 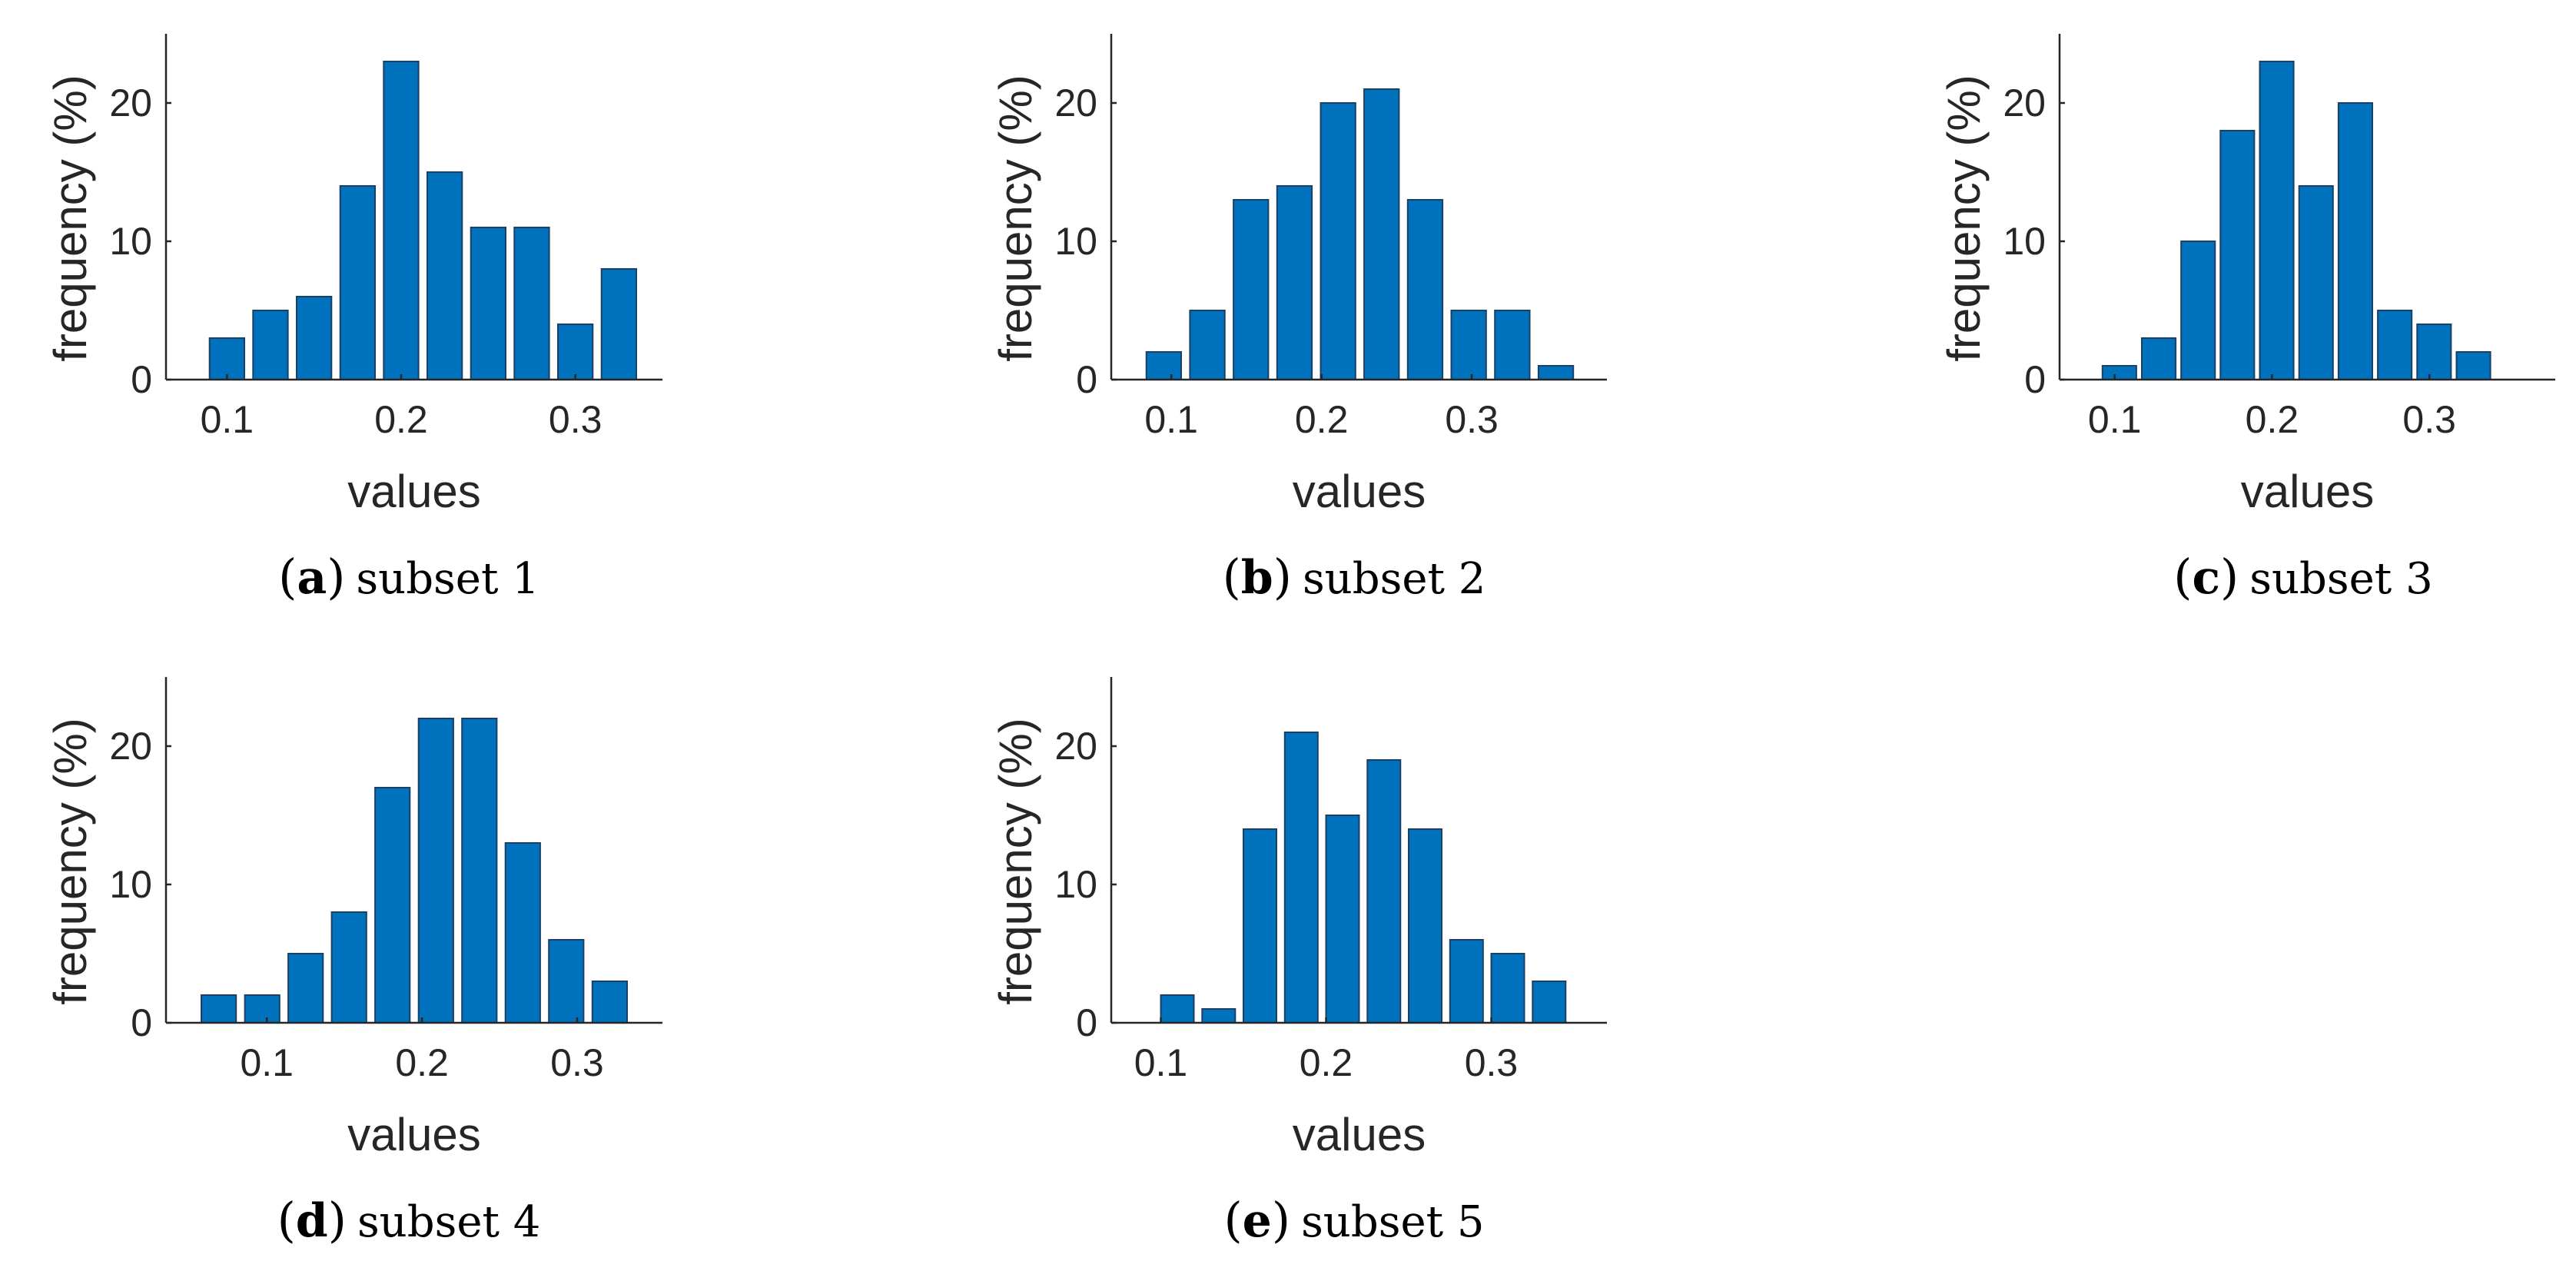 What do you see at coordinates (2340, 579) in the screenshot?
I see `caption-text: subset 3` at bounding box center [2340, 579].